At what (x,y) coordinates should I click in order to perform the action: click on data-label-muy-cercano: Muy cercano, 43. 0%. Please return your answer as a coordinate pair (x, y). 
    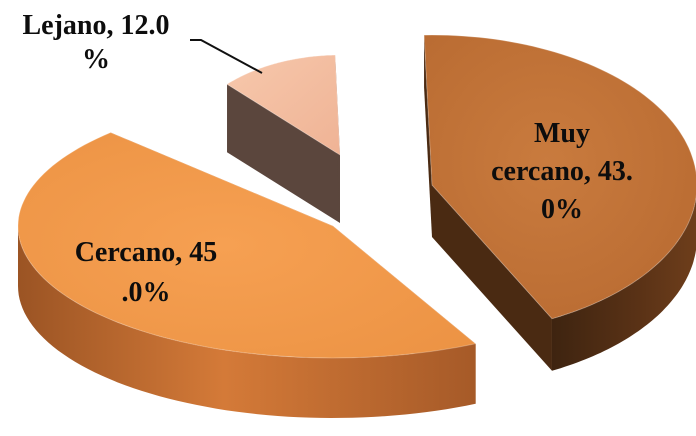
    Looking at the image, I should click on (562, 171).